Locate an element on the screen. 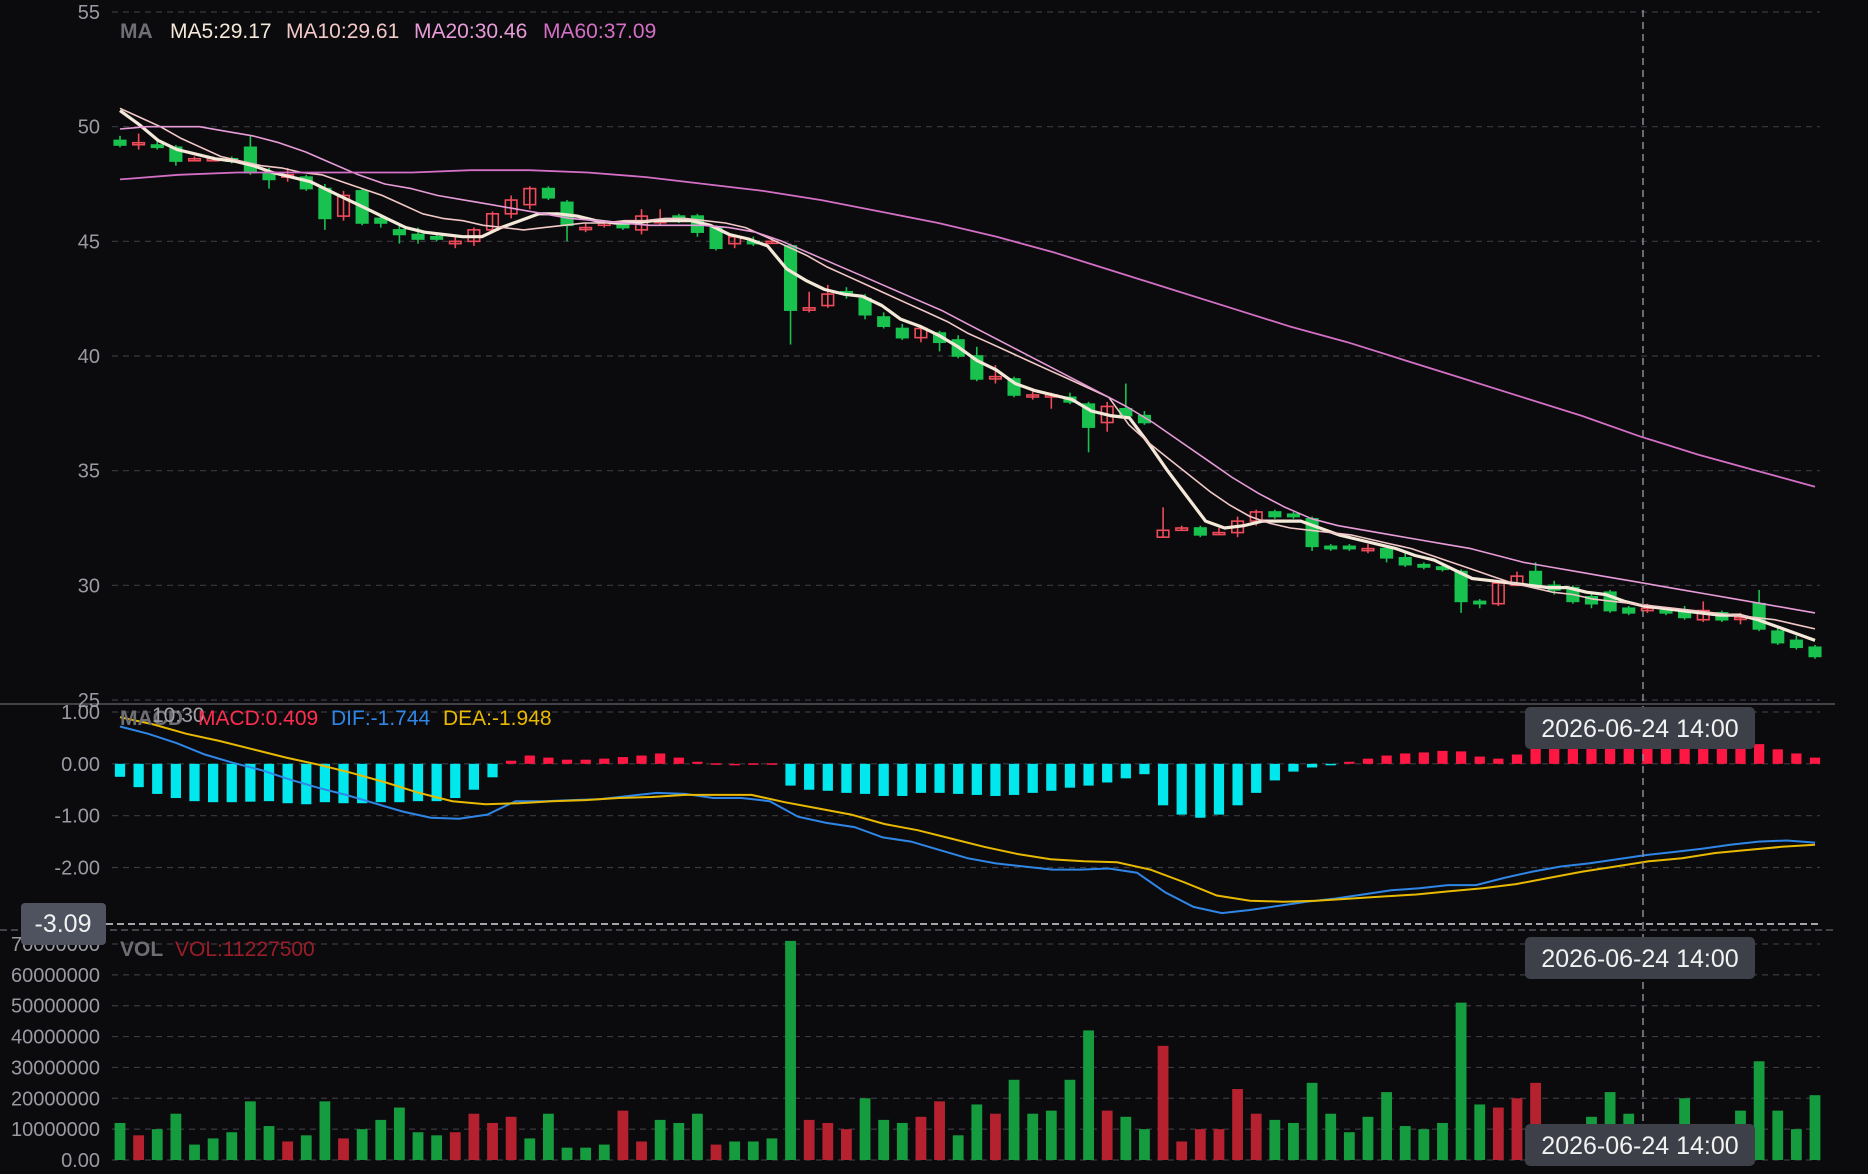  macd-time-overlay: 10:30 is located at coordinates (178, 715).